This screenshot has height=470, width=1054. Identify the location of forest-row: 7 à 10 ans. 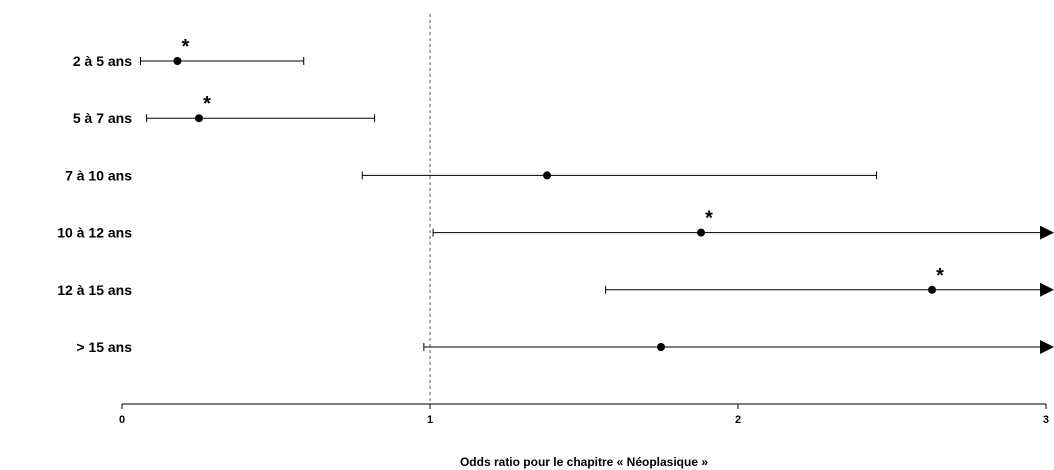
(471, 175).